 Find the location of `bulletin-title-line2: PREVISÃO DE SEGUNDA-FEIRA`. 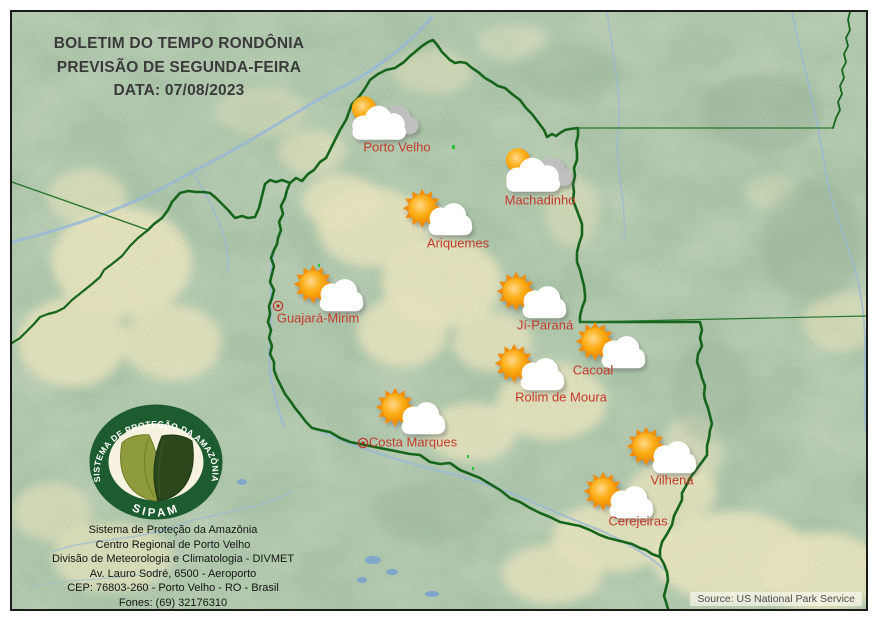

bulletin-title-line2: PREVISÃO DE SEGUNDA-FEIRA is located at coordinates (179, 67).